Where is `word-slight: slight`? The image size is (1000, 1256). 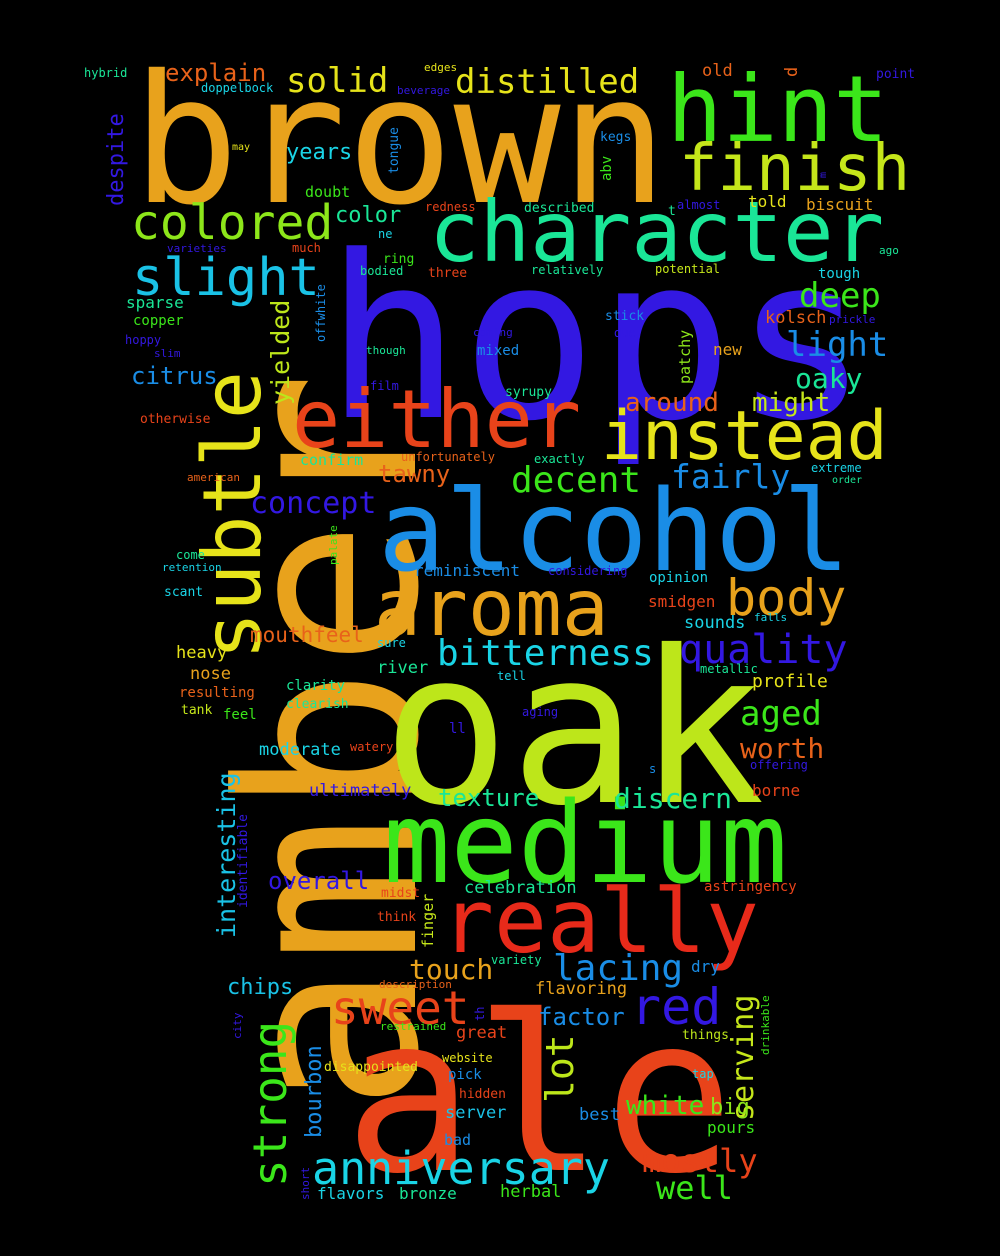
word-slight: slight is located at coordinates (226, 278).